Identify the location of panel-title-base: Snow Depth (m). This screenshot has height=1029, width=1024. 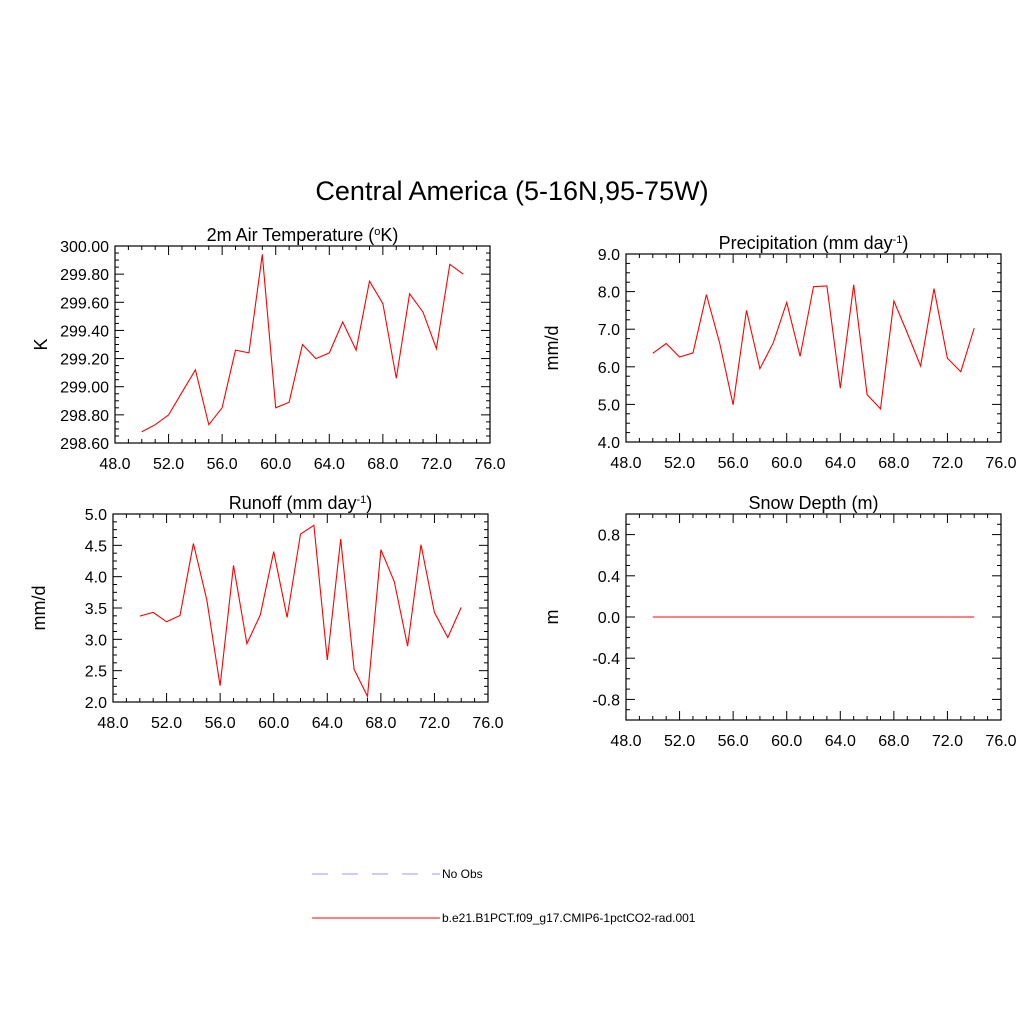
(813, 503).